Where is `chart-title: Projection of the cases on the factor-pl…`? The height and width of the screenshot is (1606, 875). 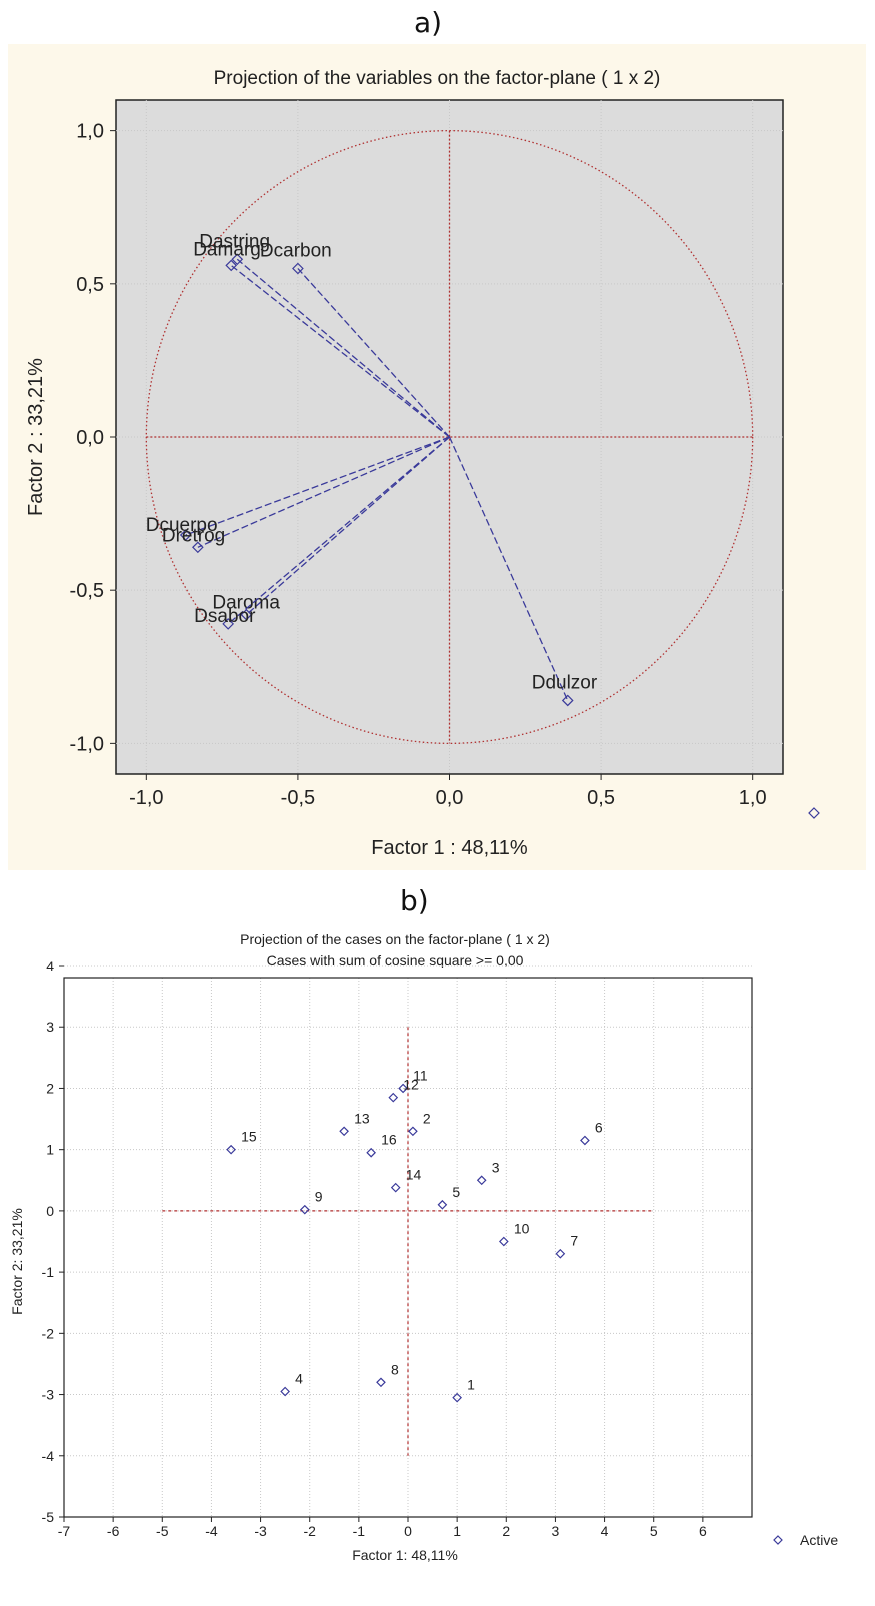
chart-title: Projection of the cases on the factor-pl… is located at coordinates (395, 939).